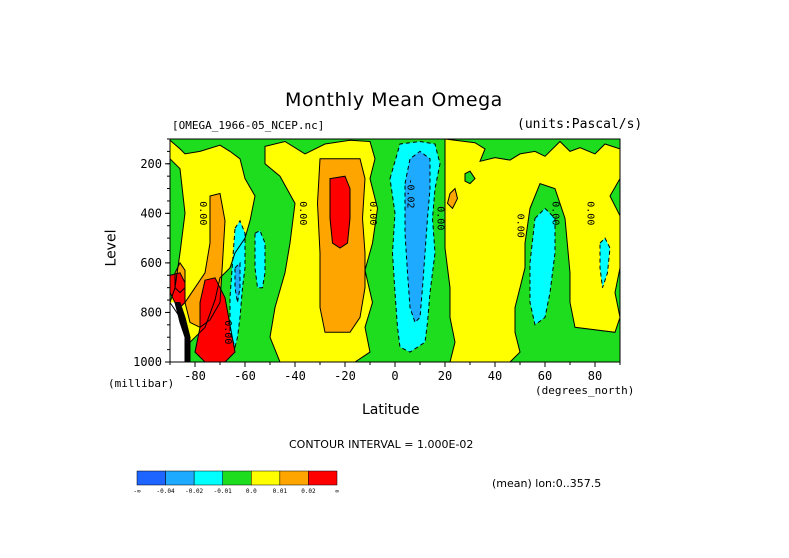  I want to click on colorbar-level-label-0: -∞, so click(137, 491).